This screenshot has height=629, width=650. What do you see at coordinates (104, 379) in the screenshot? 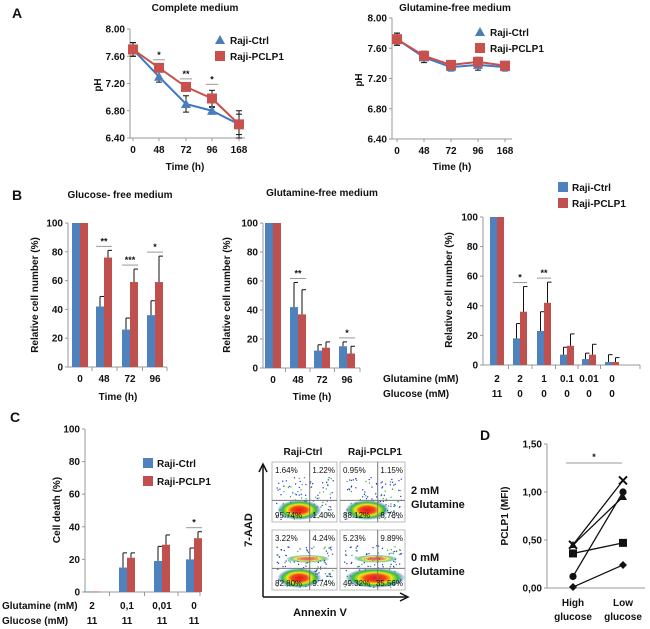
I see `x-tick-label: 48` at bounding box center [104, 379].